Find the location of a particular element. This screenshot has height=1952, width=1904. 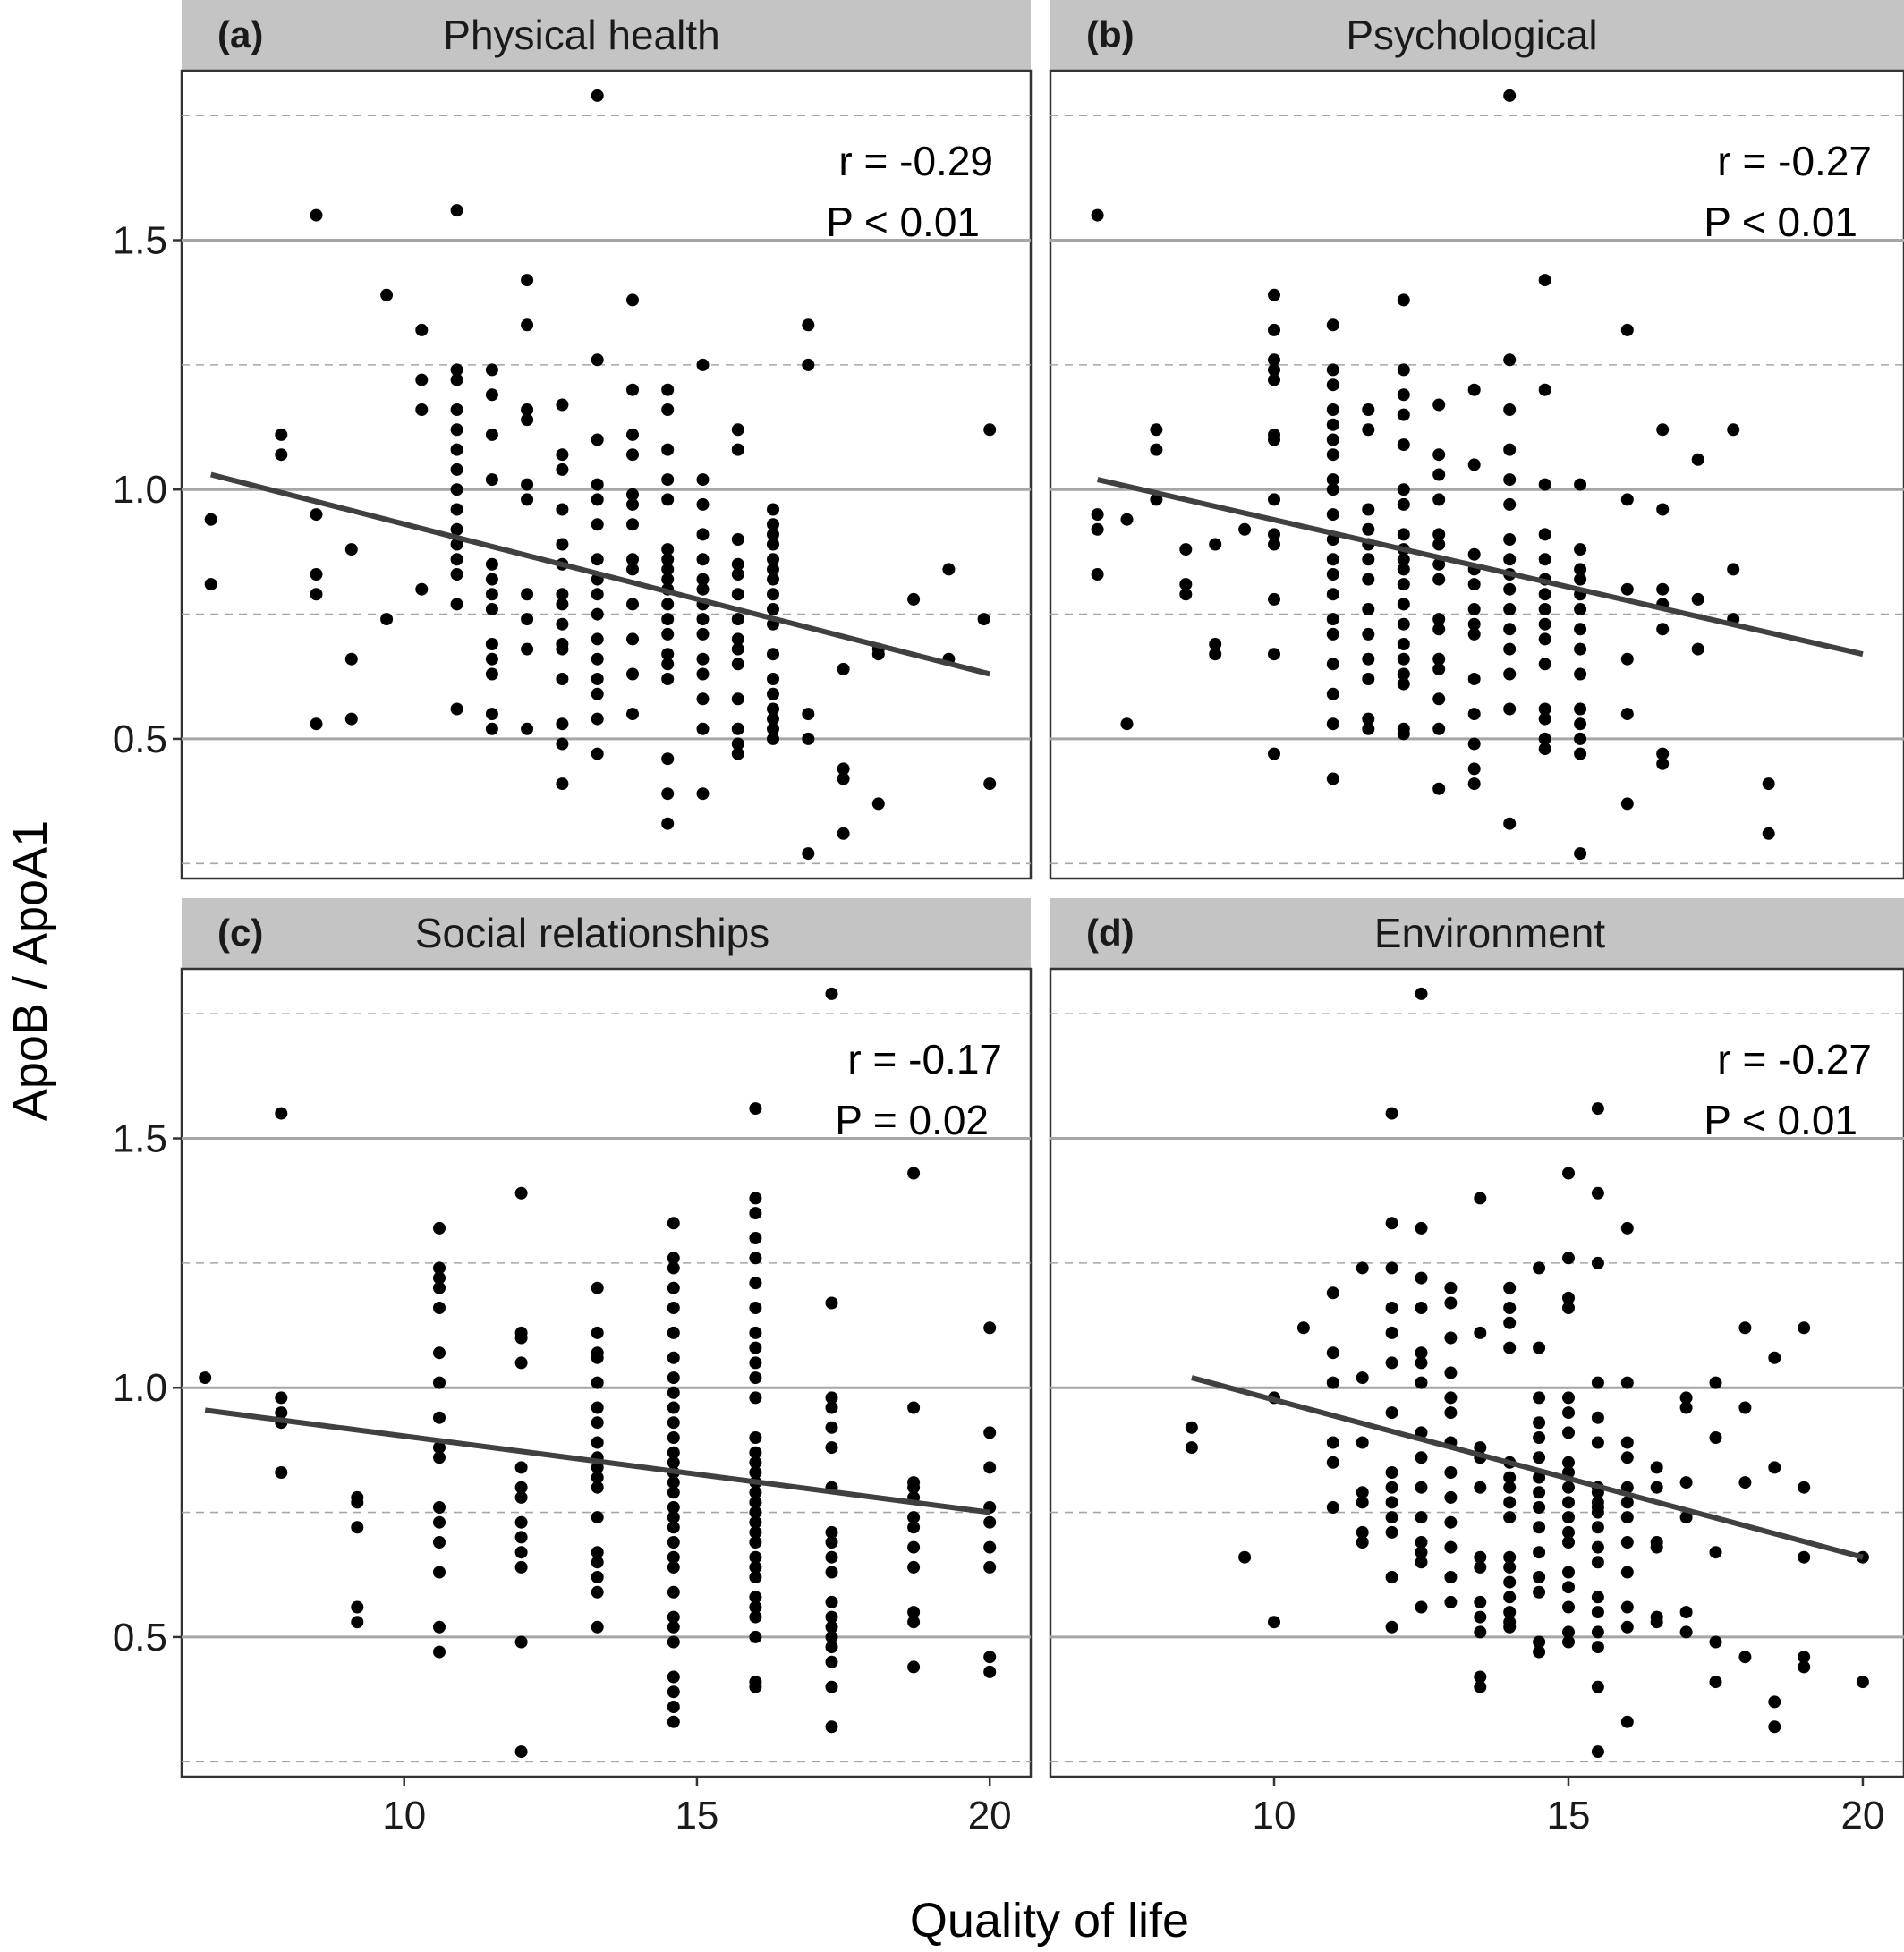

x-tick-label: 20 is located at coordinates (990, 1815).